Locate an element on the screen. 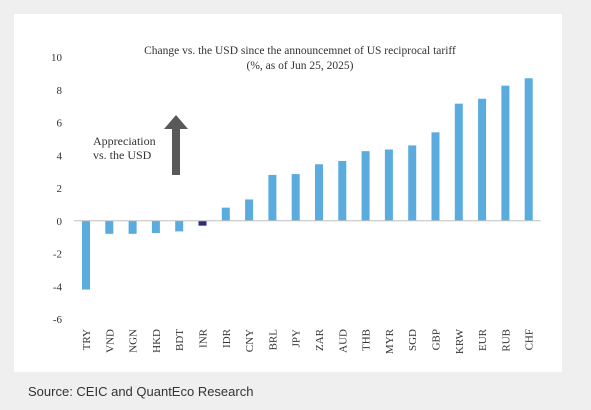 The height and width of the screenshot is (410, 591). x-tick-label: JPY is located at coordinates (297, 338).